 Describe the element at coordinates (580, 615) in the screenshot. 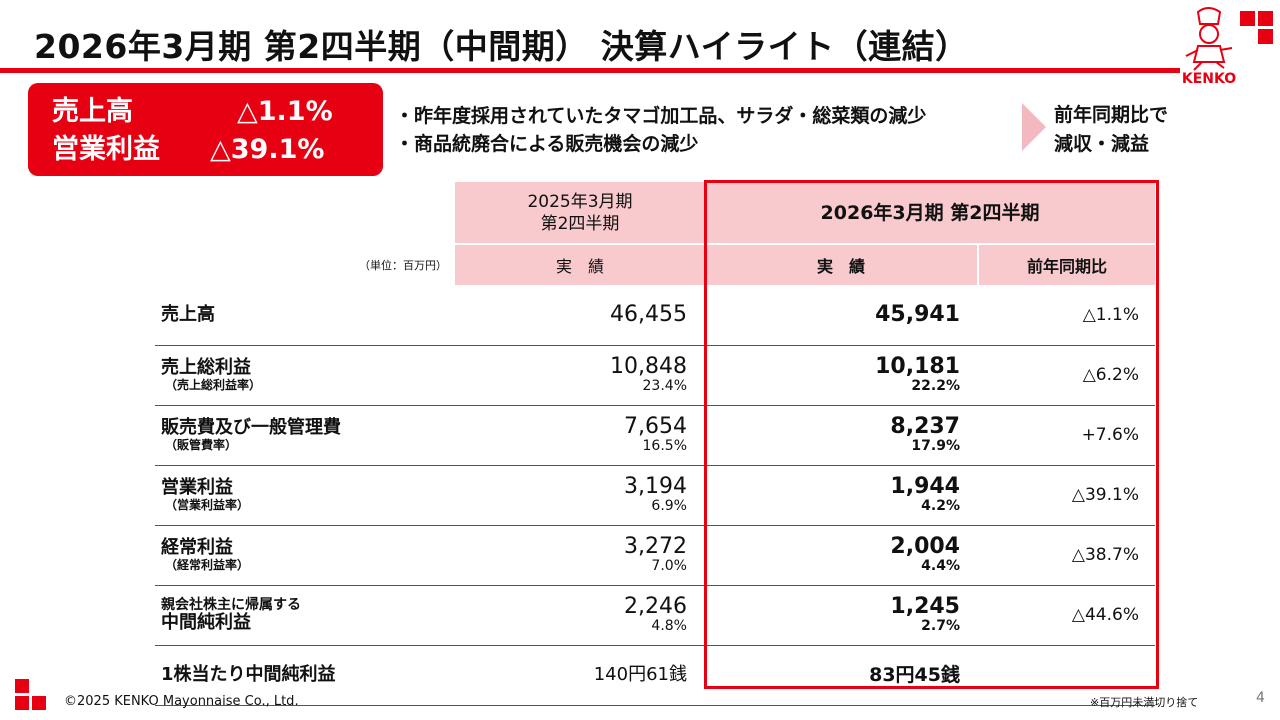

I see `prev-value: 2,246 4.8%` at that location.